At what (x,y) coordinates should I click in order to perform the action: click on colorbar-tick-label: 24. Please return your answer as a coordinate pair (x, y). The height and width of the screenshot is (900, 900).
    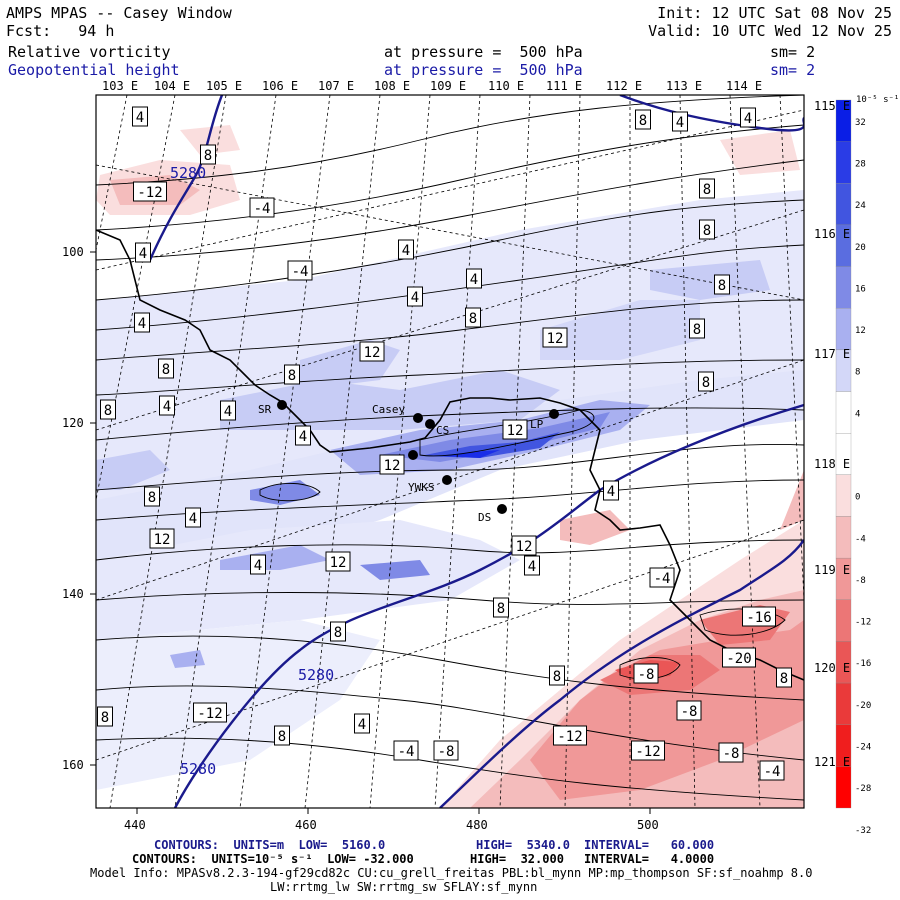
    Looking at the image, I should click on (860, 206).